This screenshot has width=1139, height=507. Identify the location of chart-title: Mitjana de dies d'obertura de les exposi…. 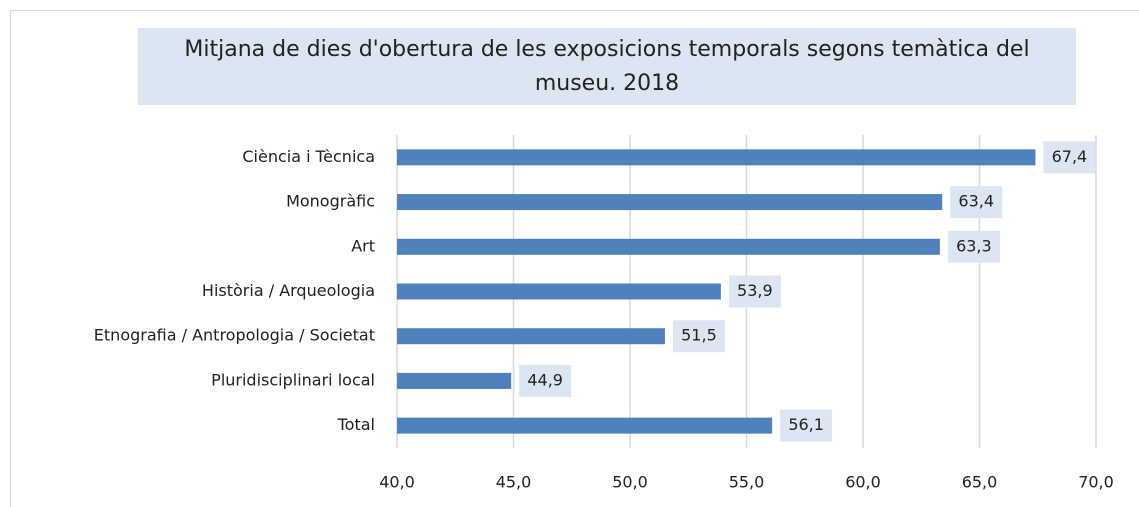
(607, 66).